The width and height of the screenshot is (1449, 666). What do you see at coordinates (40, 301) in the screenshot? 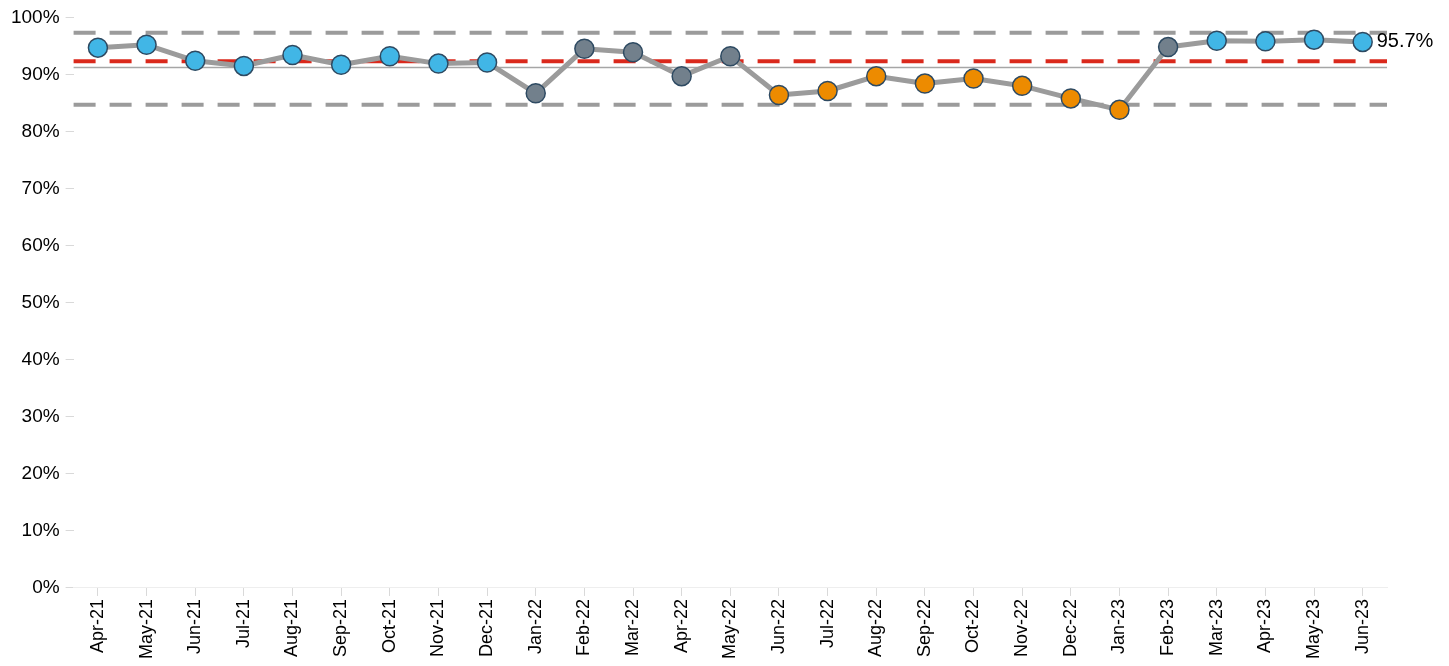
I see `y-tick-label: 50%` at bounding box center [40, 301].